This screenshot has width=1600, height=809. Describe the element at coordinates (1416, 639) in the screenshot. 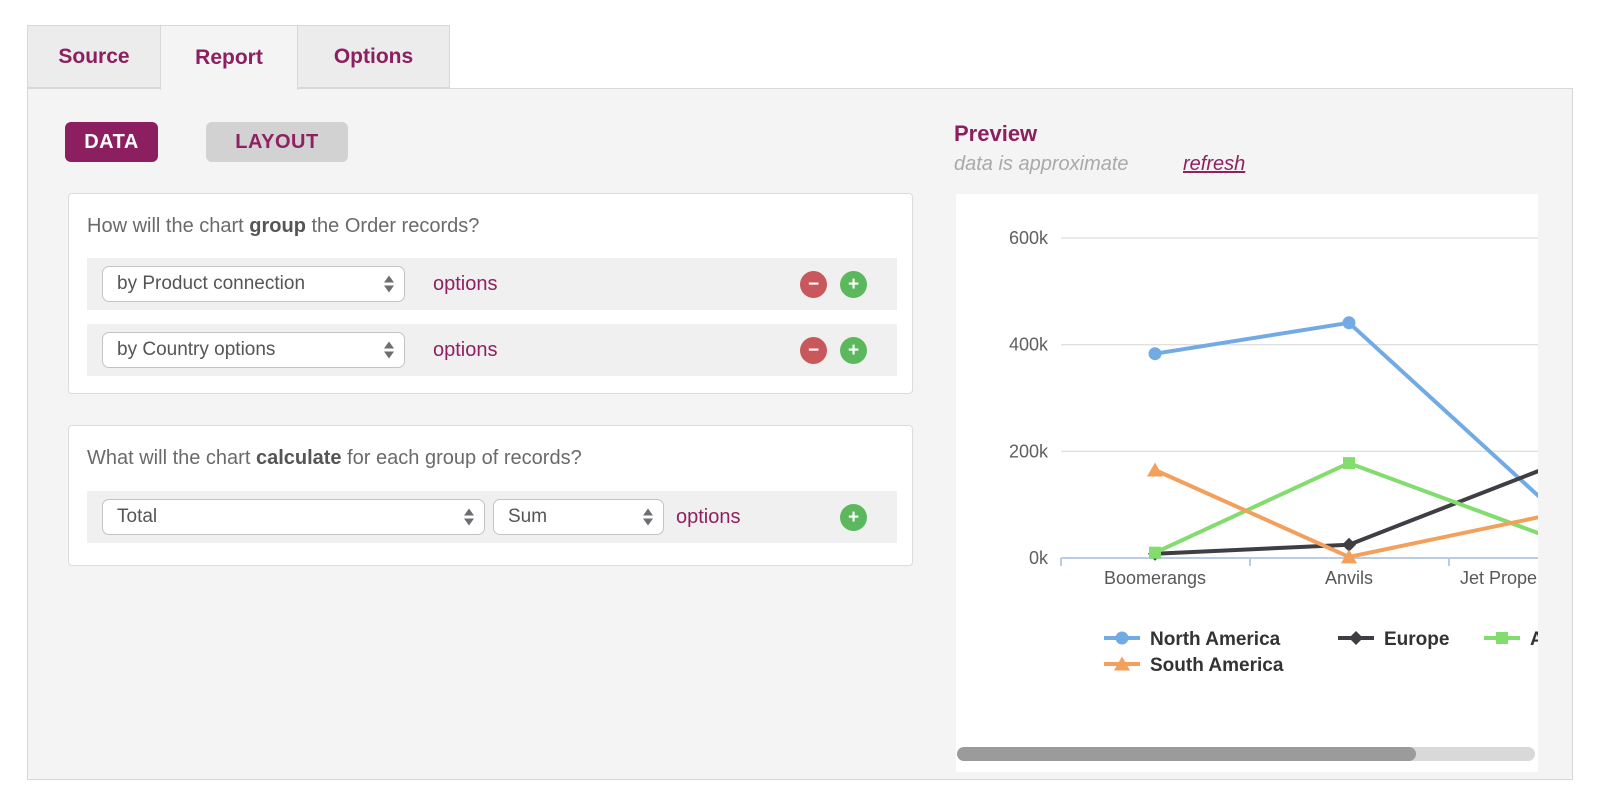

I see `svg-text: Europe` at that location.